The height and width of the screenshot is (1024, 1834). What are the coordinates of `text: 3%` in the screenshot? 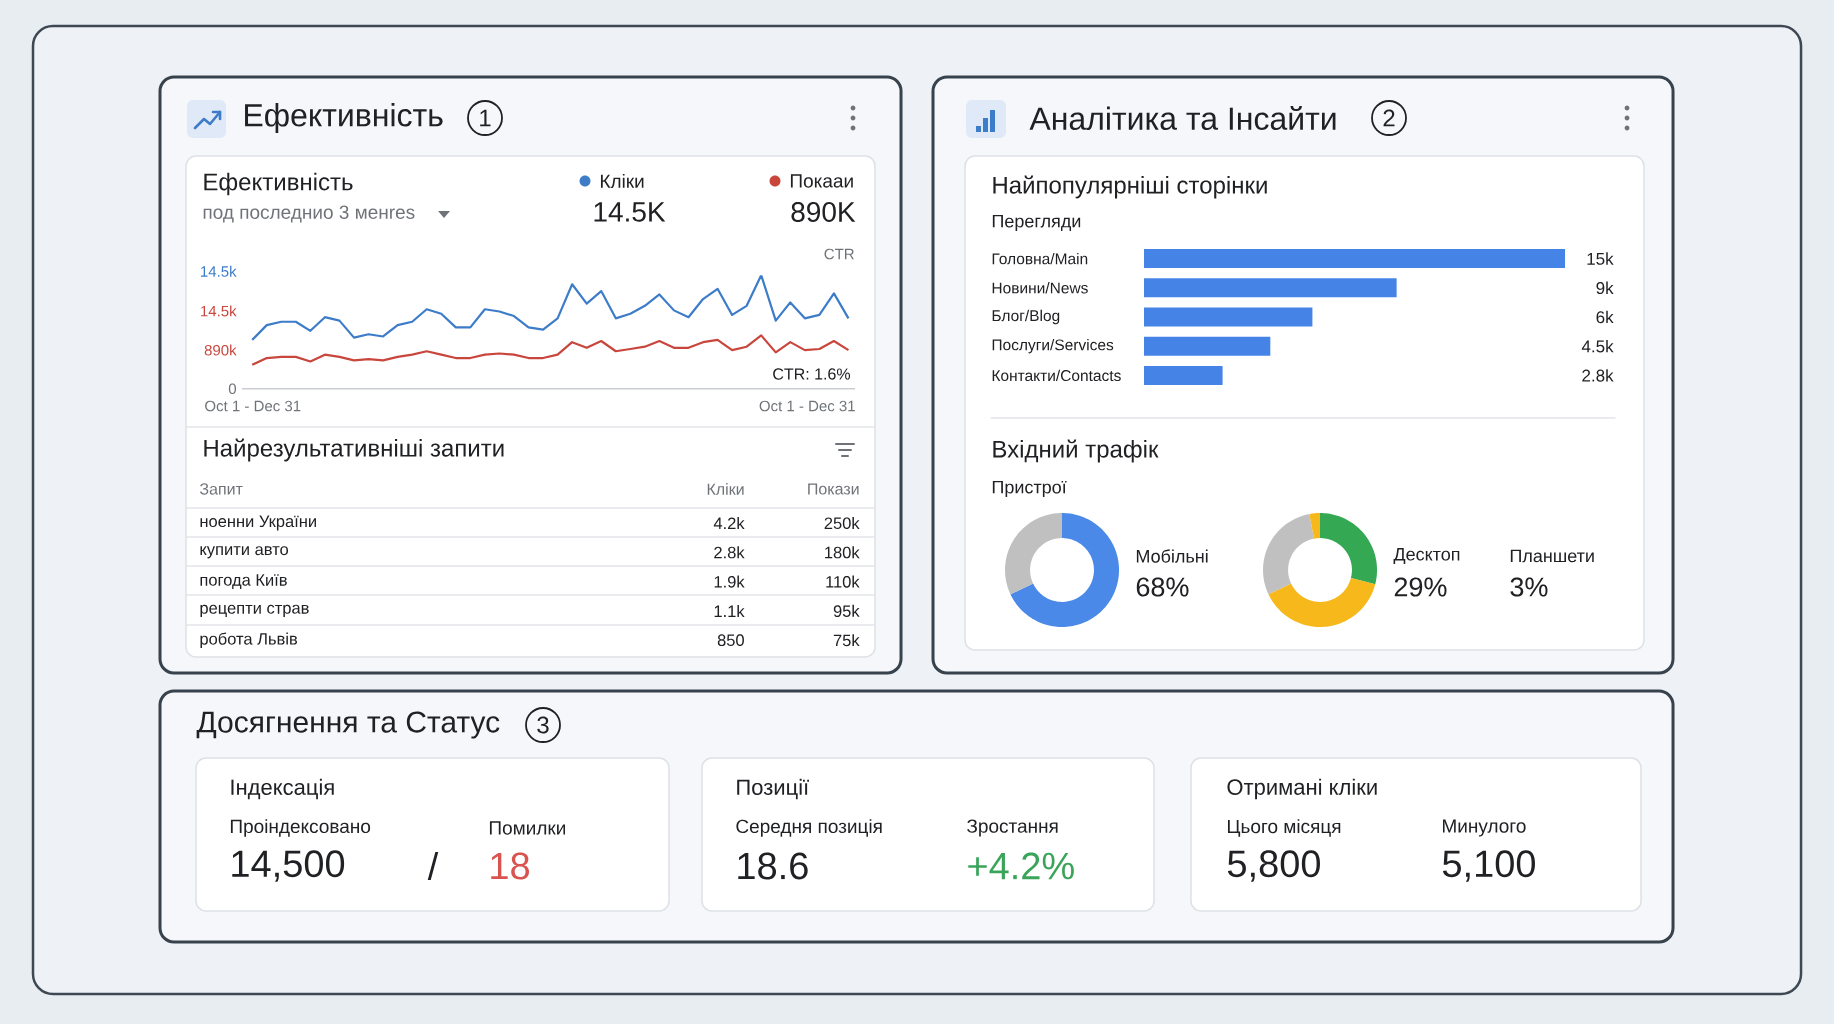 It's located at (1529, 587).